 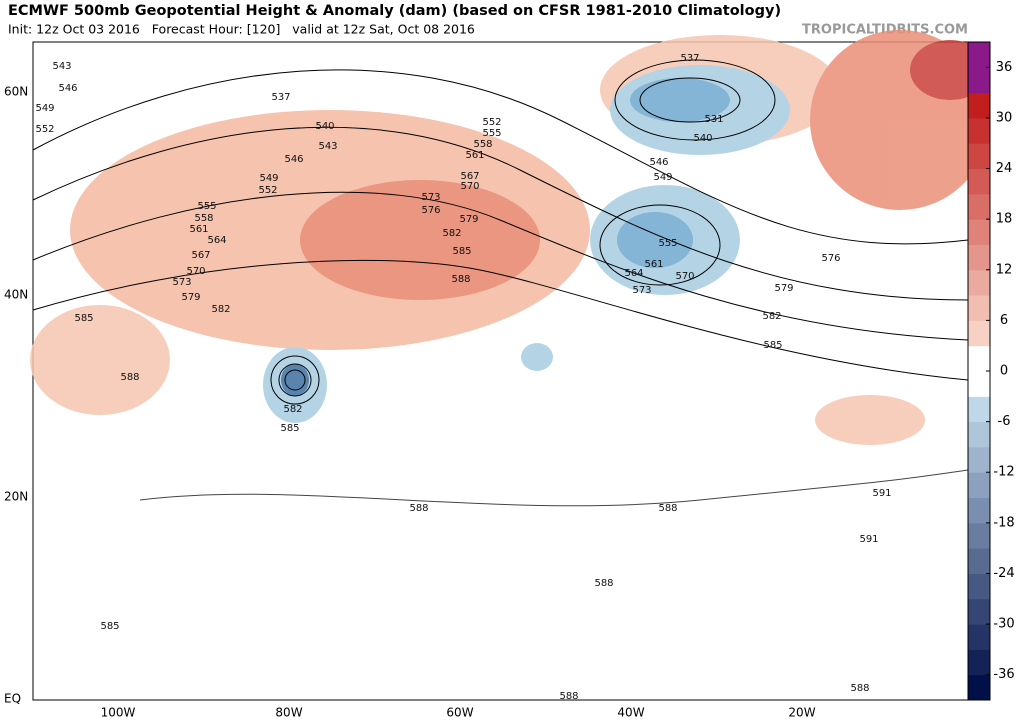 I want to click on lon-label: 60W, so click(x=459, y=713).